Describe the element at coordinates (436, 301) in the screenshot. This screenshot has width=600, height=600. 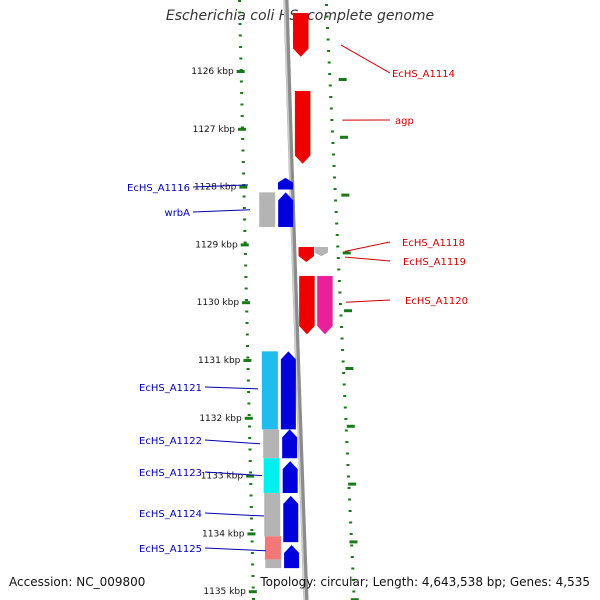
I see `gene-label-EcHS_A1120: EcHS_A1120` at that location.